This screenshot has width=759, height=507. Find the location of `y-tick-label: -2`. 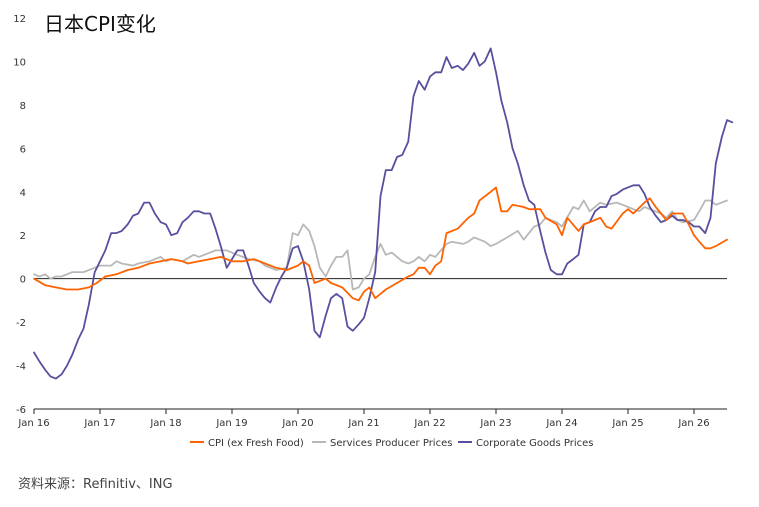

y-tick-label: -2 is located at coordinates (21, 323).